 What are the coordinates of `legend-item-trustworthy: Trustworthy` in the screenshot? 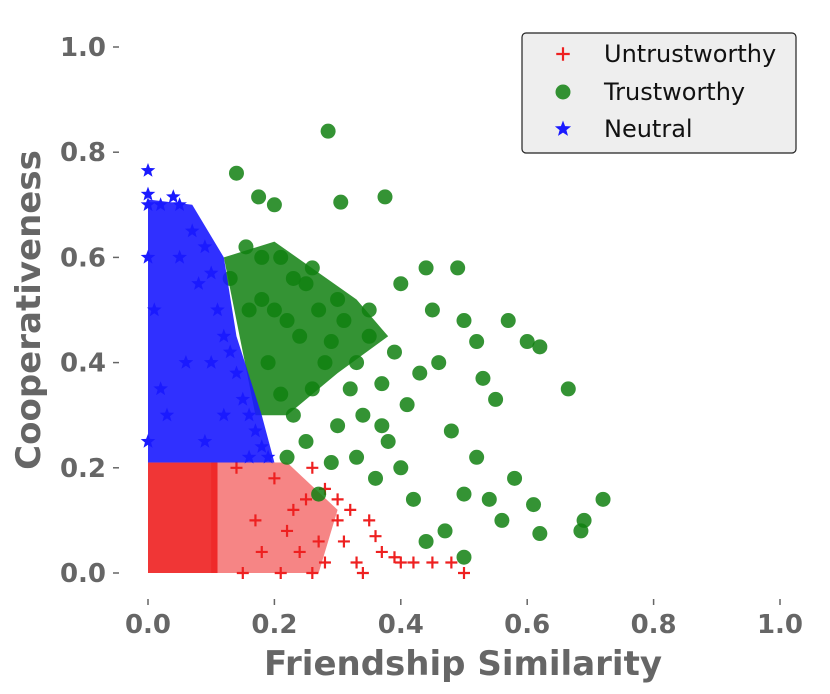 It's located at (650, 92).